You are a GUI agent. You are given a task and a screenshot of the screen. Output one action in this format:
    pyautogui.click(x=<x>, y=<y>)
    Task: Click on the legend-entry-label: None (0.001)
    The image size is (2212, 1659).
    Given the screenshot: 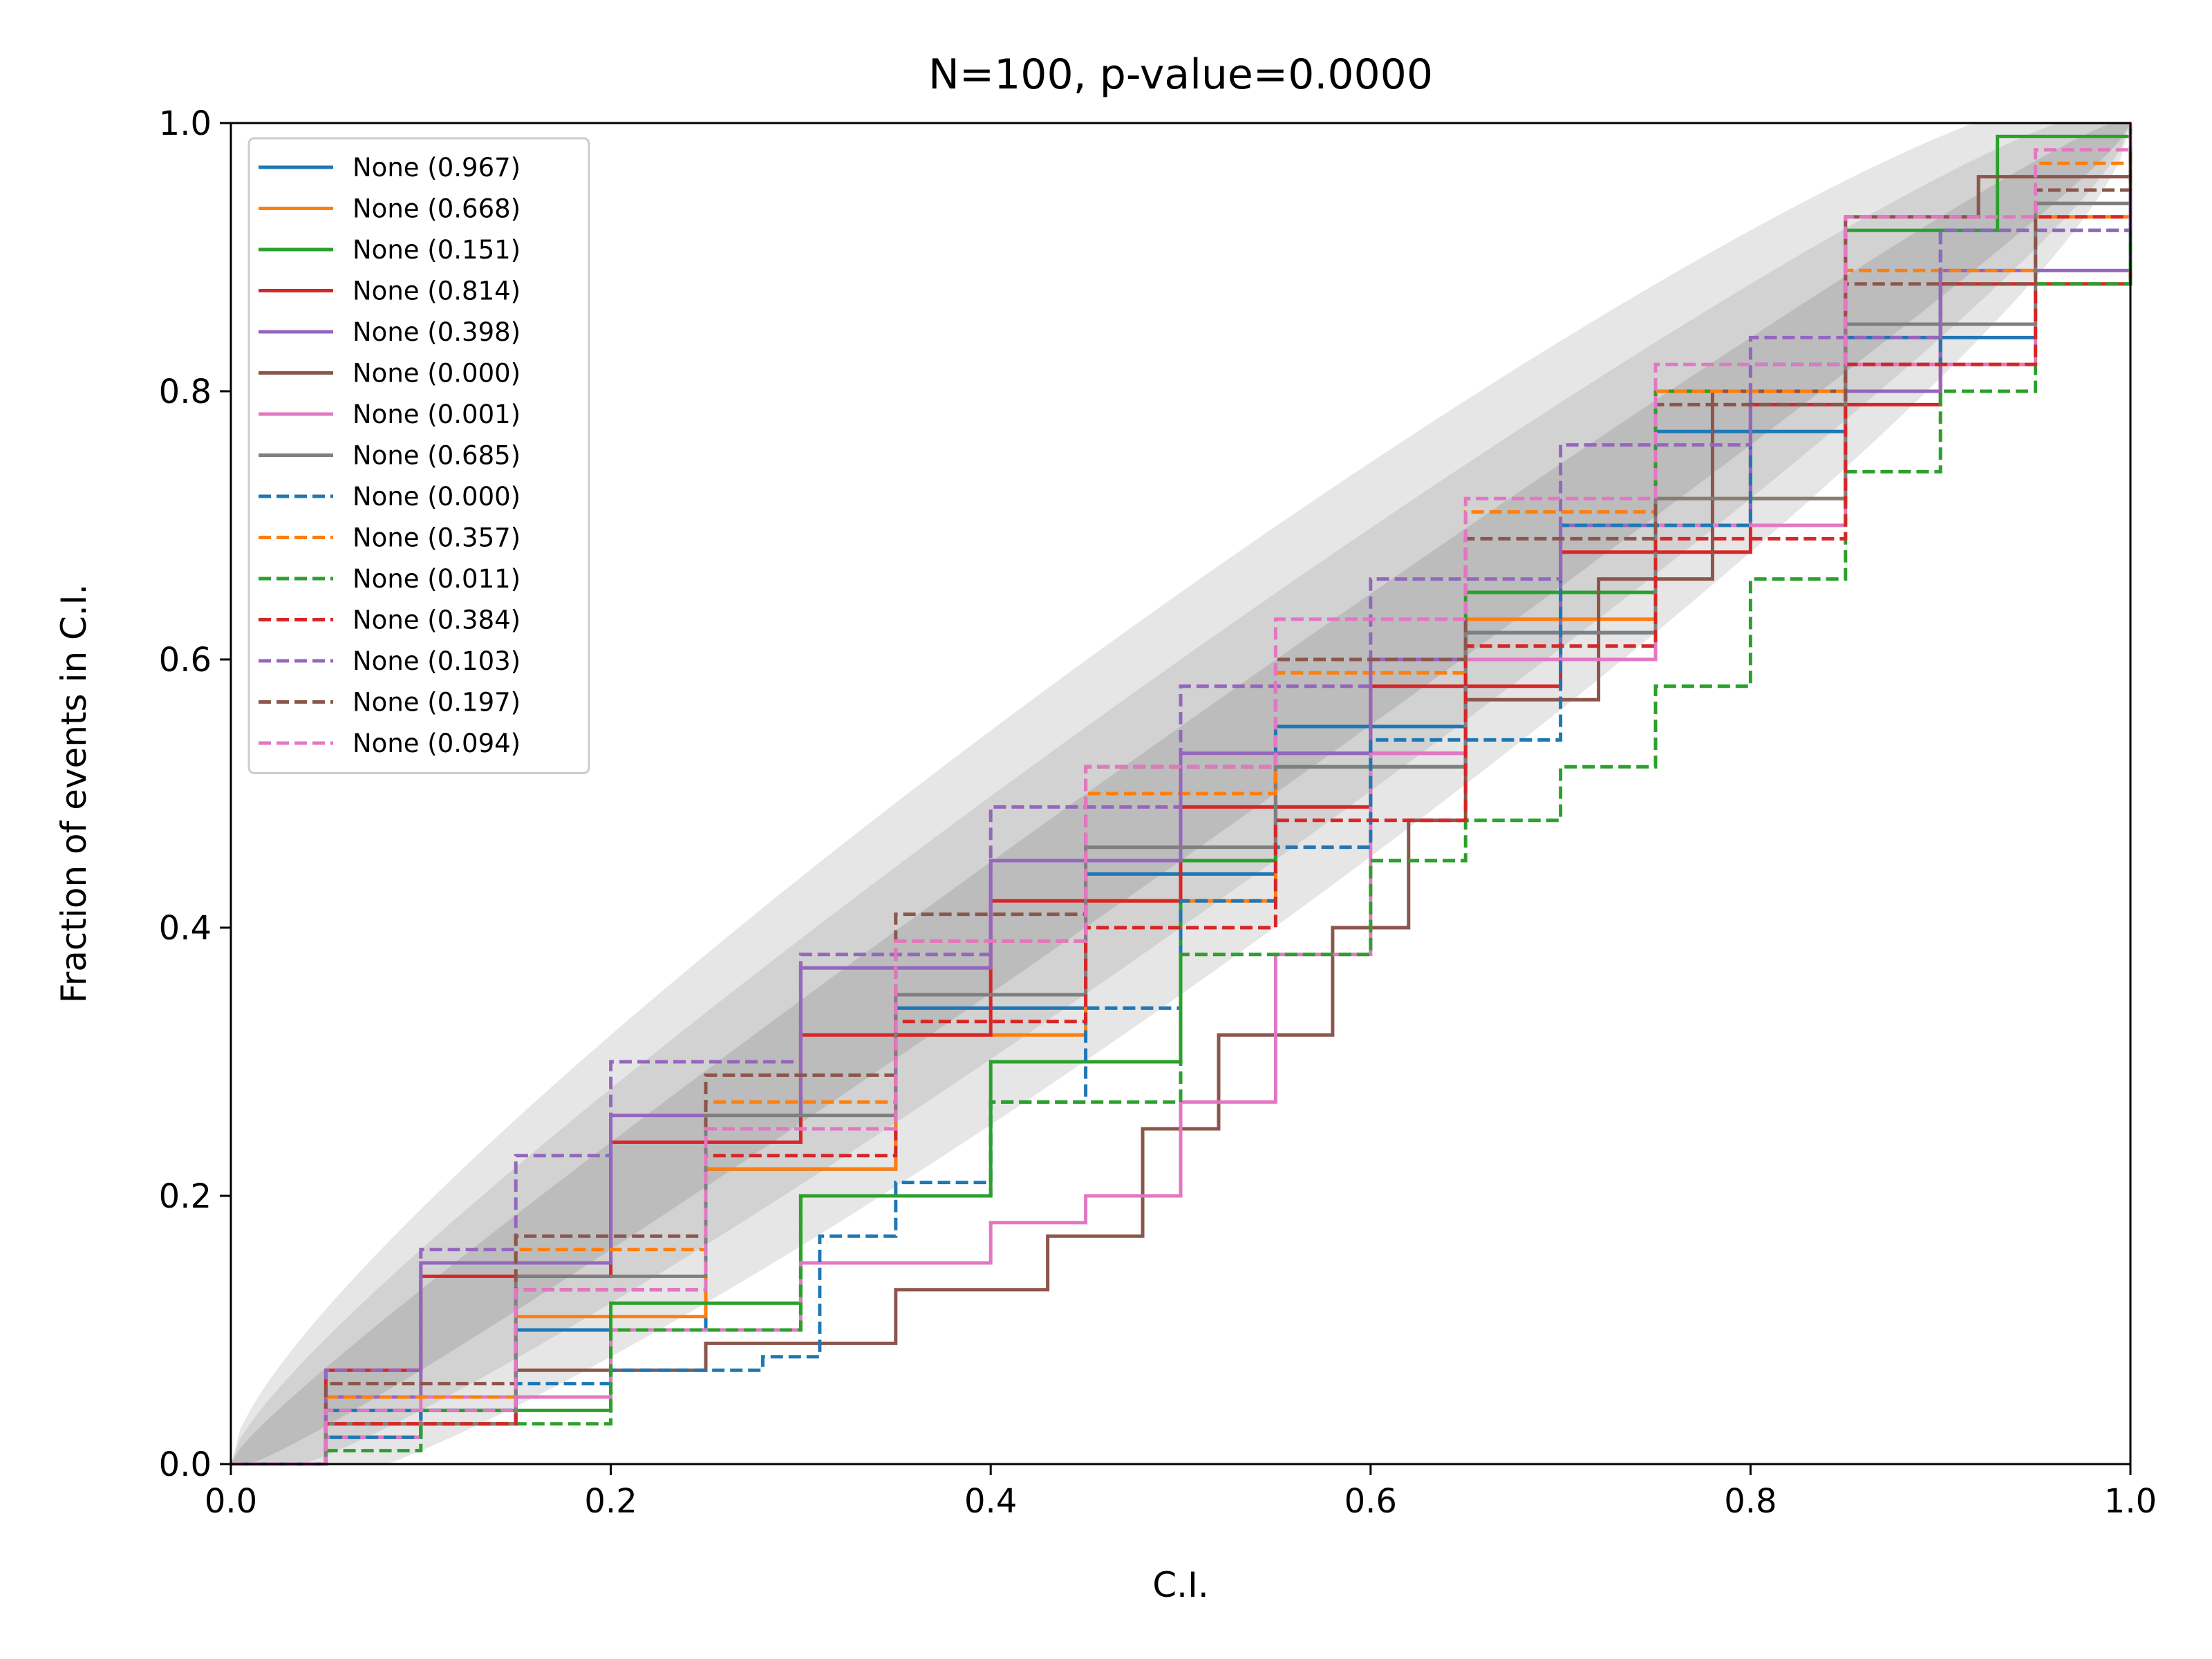 What is the action you would take?
    pyautogui.click(x=437, y=414)
    